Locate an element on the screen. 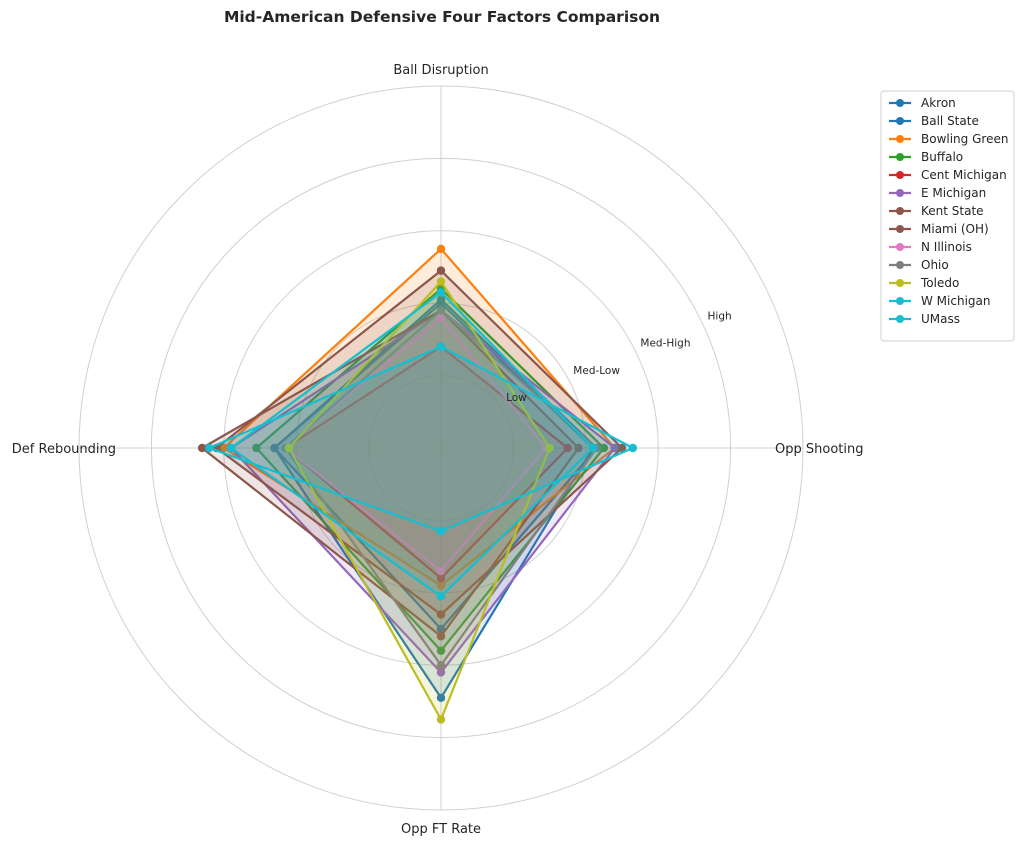 The width and height of the screenshot is (1024, 844). point-buffalo-opp-shooting is located at coordinates (604, 448).